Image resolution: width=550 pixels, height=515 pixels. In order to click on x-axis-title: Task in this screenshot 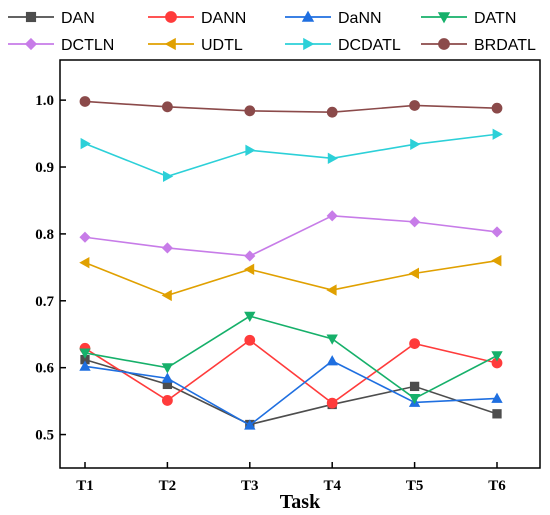, I will do `click(300, 502)`.